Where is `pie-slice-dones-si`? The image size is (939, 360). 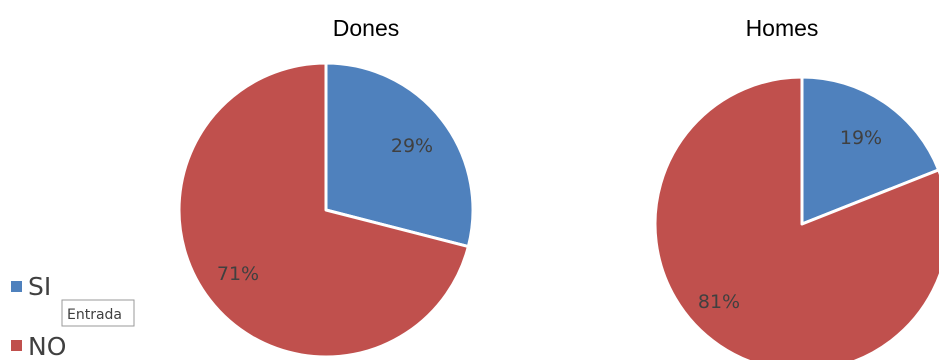
pie-slice-dones-si is located at coordinates (399, 155).